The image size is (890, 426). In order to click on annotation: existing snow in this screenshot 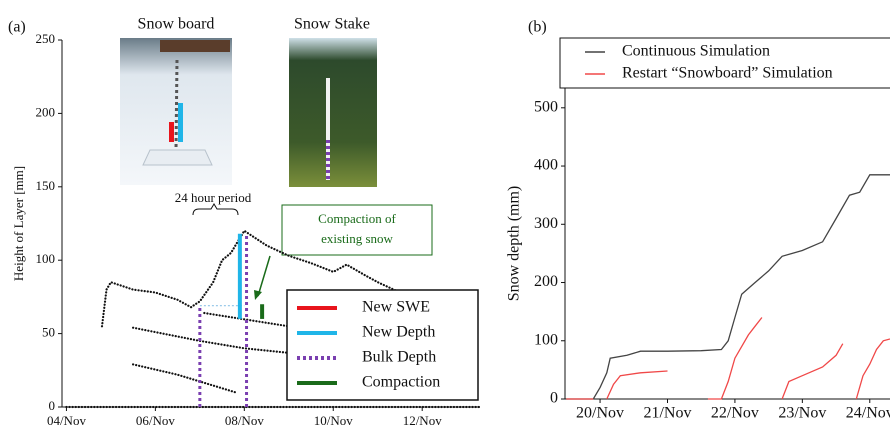, I will do `click(357, 238)`.